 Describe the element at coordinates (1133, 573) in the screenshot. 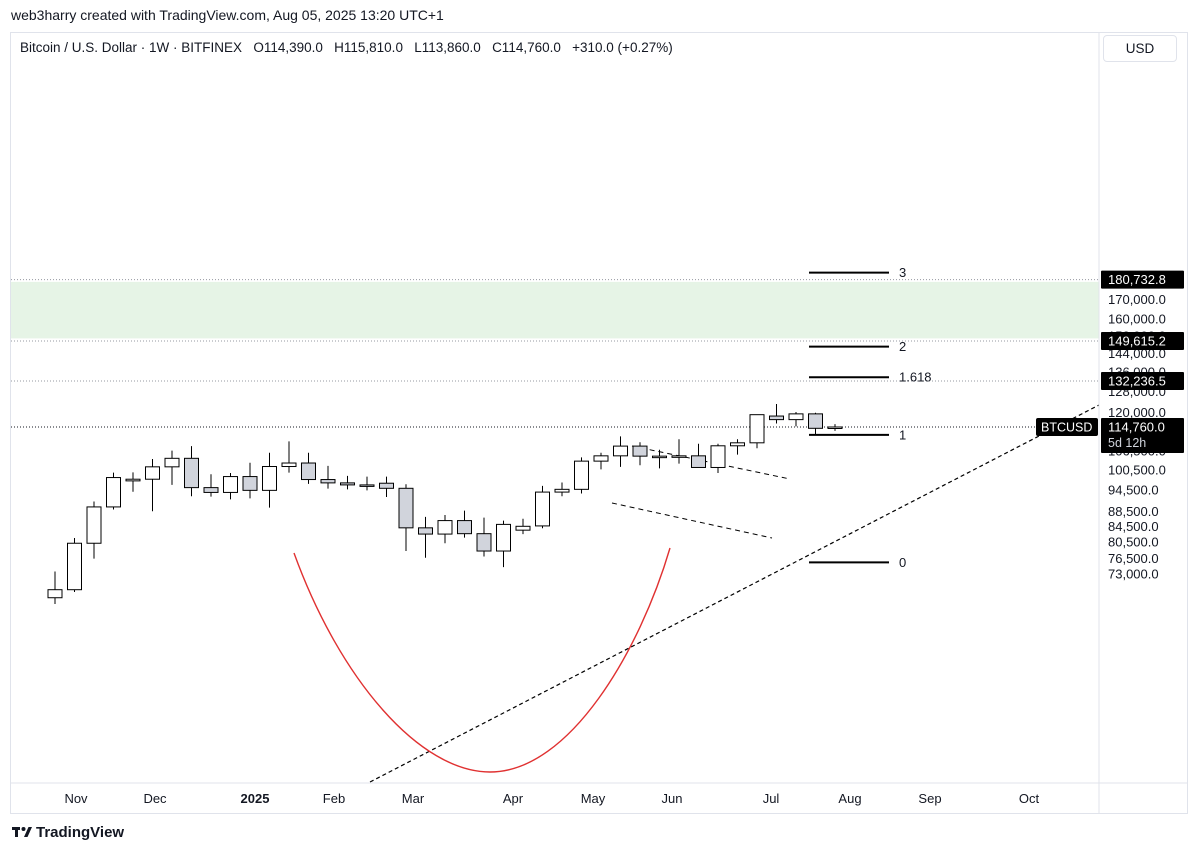

I see `y-axis-tick-label: 73,000.0` at that location.